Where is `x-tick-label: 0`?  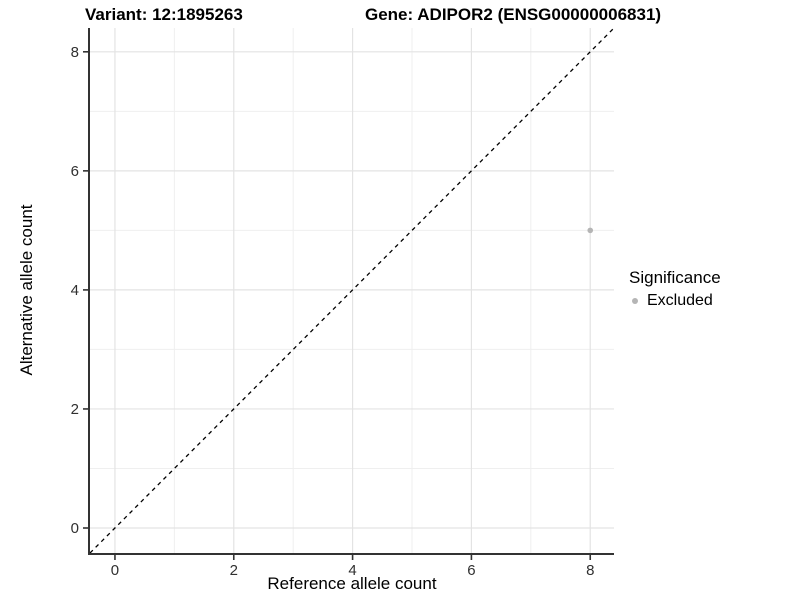 x-tick-label: 0 is located at coordinates (115, 570).